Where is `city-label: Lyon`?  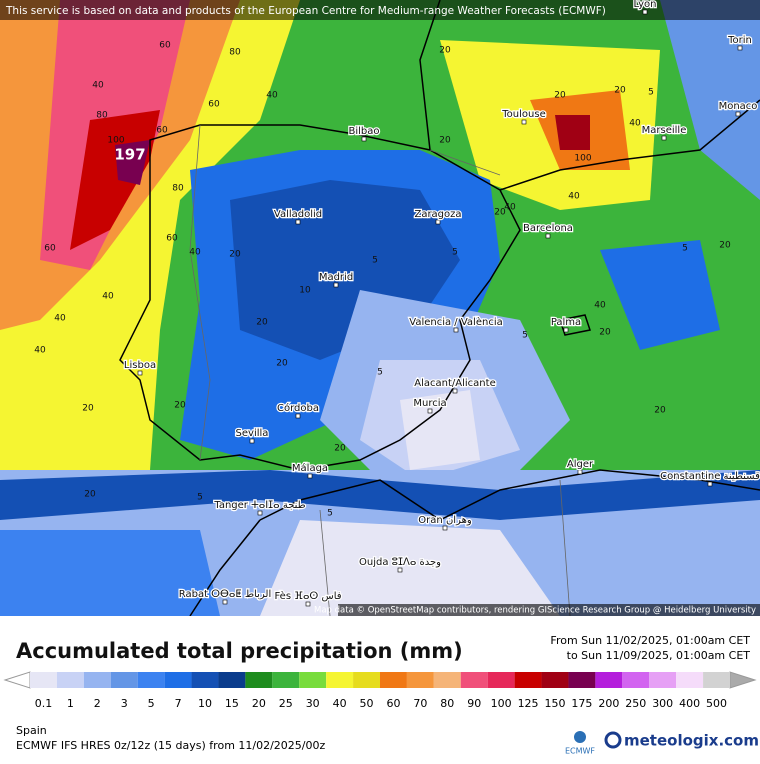
city-label: Lyon is located at coordinates (644, 5).